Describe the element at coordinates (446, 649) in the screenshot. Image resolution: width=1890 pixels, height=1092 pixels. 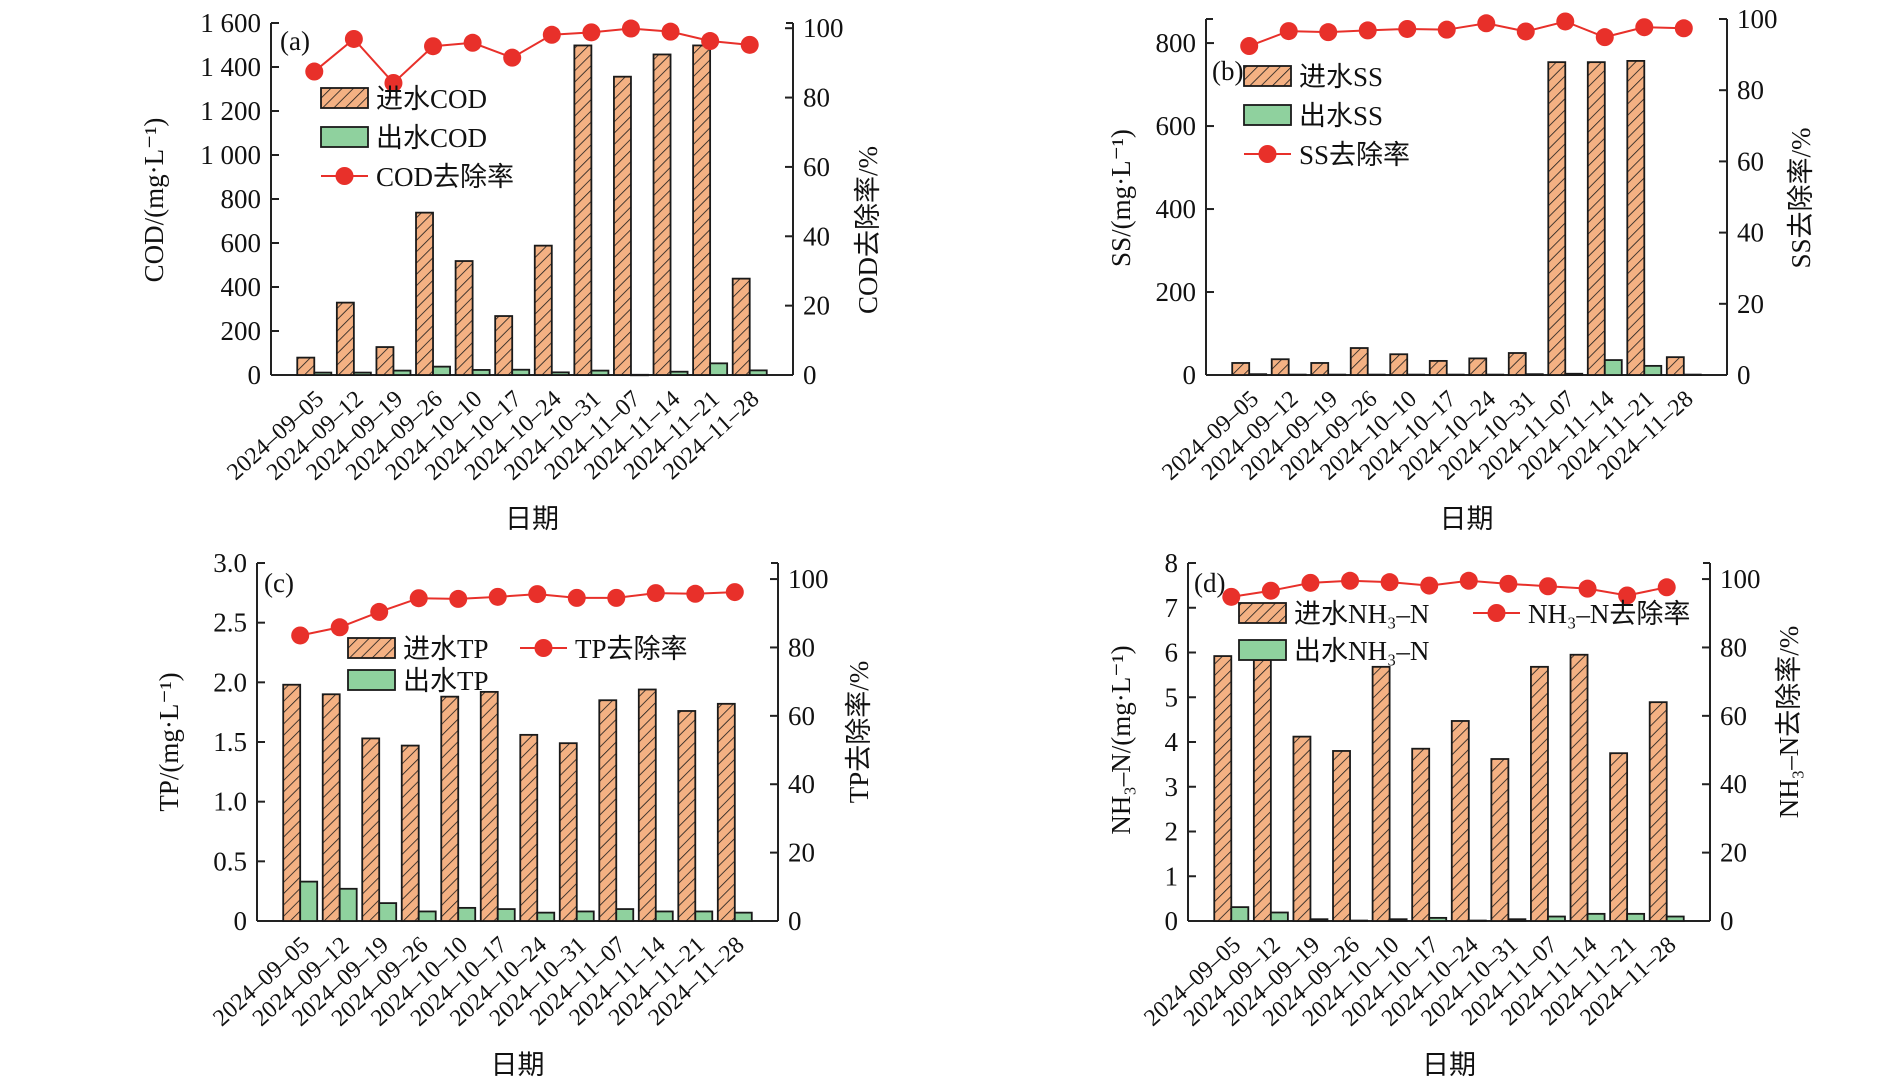
I see `legend-label-influent: 进水TP` at that location.